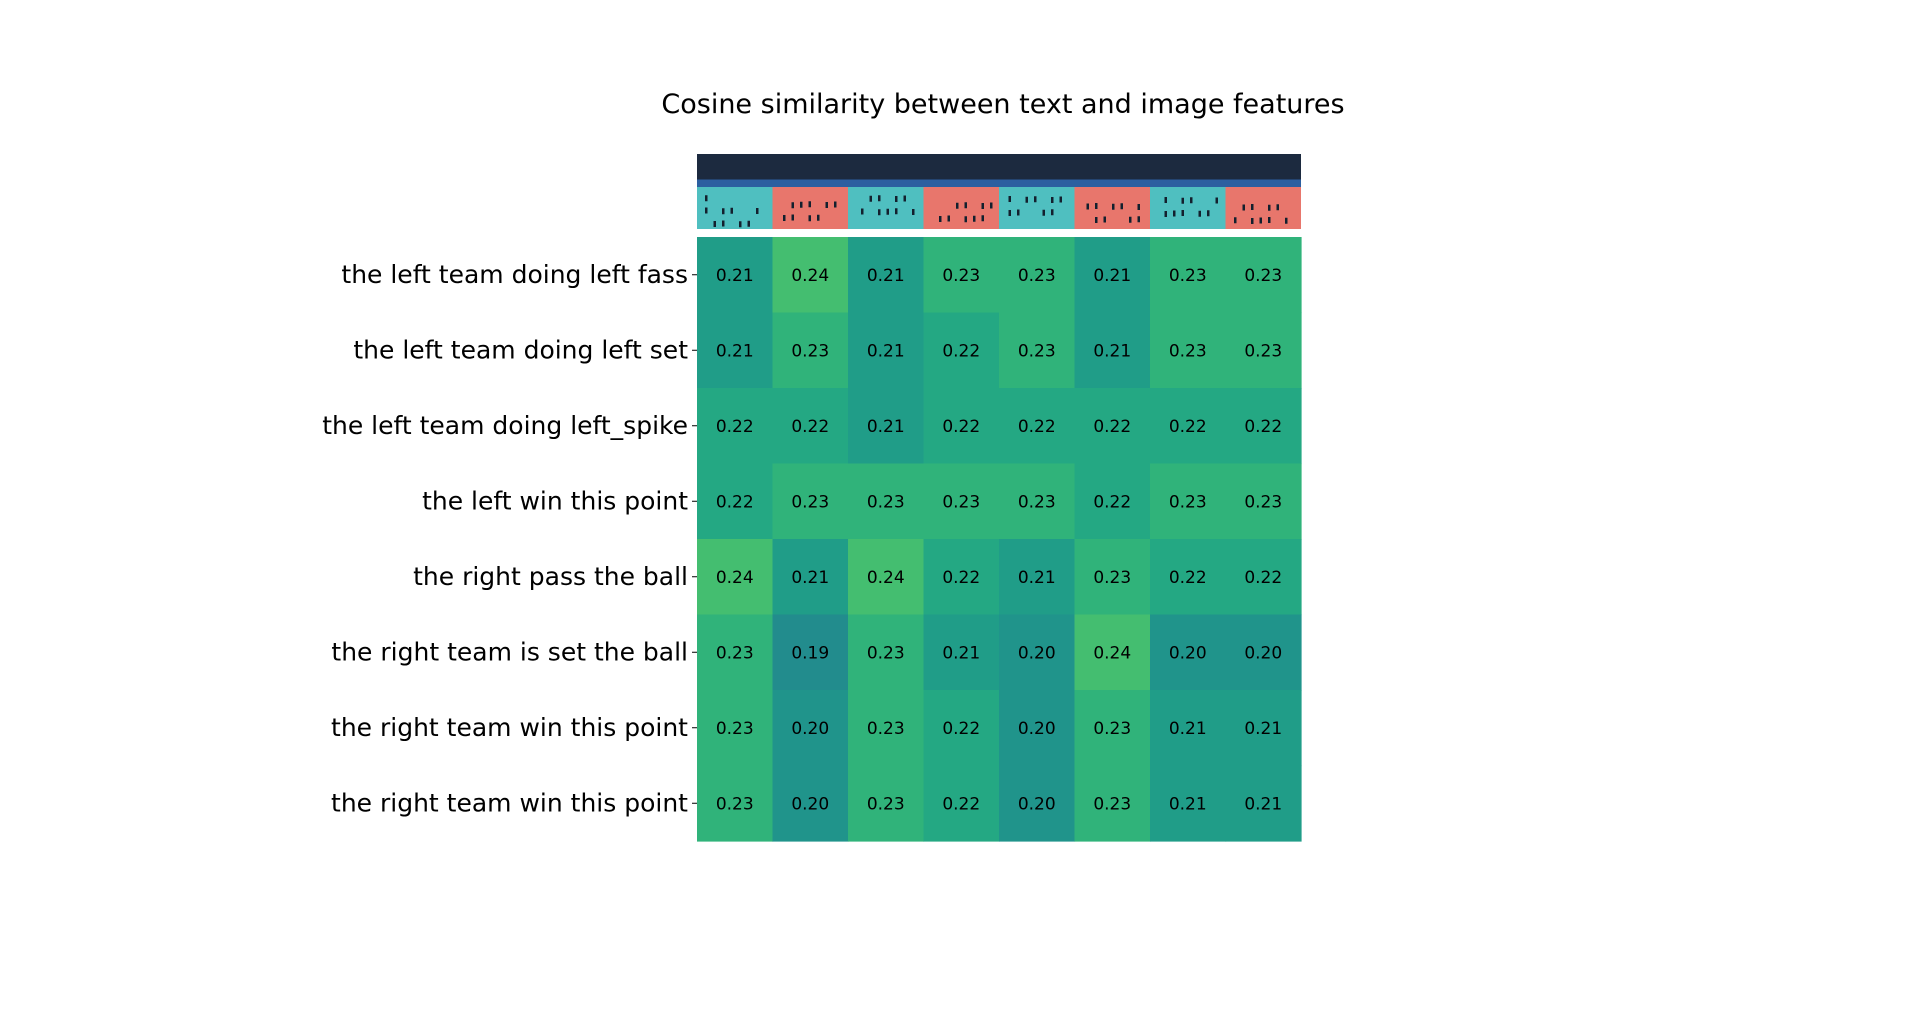  I want to click on row-label: the right pass the ball, so click(550, 576).